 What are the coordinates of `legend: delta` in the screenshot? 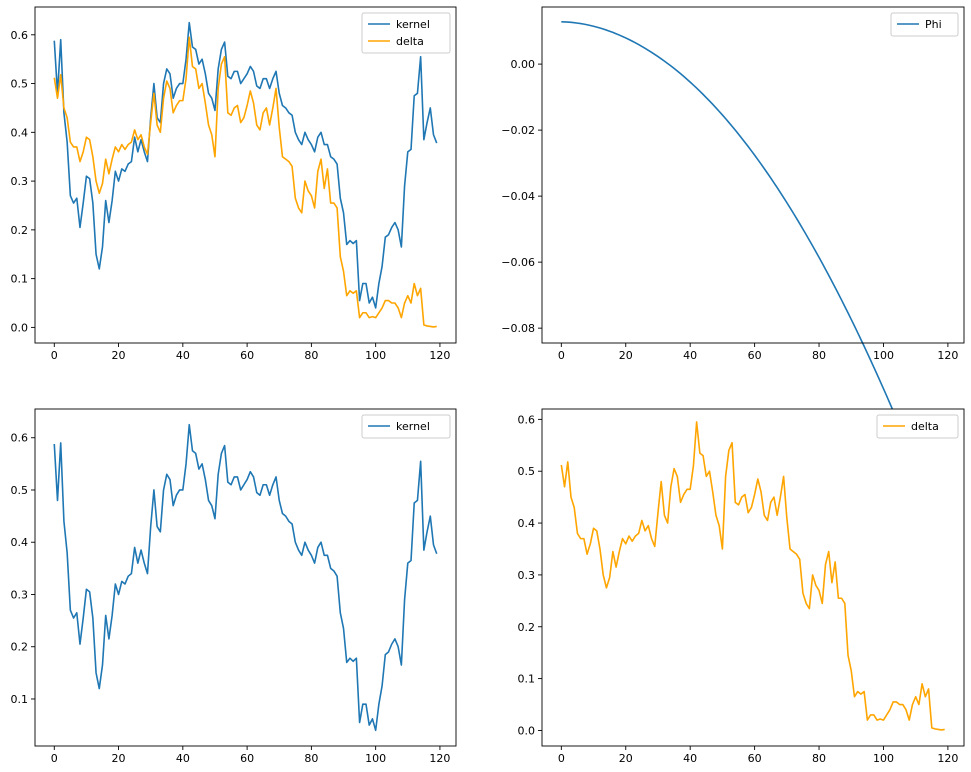 It's located at (917, 426).